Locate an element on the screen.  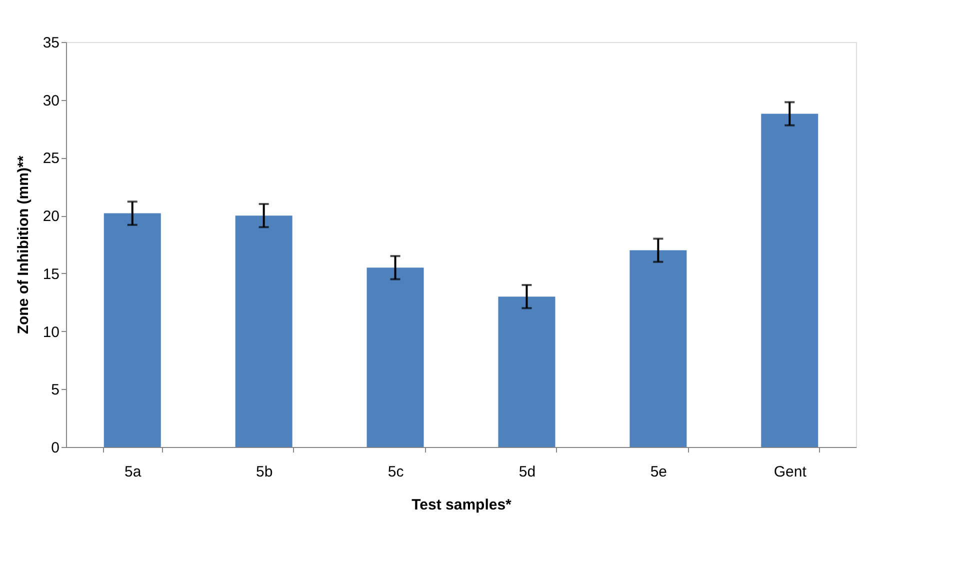
x-tick-label: 5d is located at coordinates (527, 472).